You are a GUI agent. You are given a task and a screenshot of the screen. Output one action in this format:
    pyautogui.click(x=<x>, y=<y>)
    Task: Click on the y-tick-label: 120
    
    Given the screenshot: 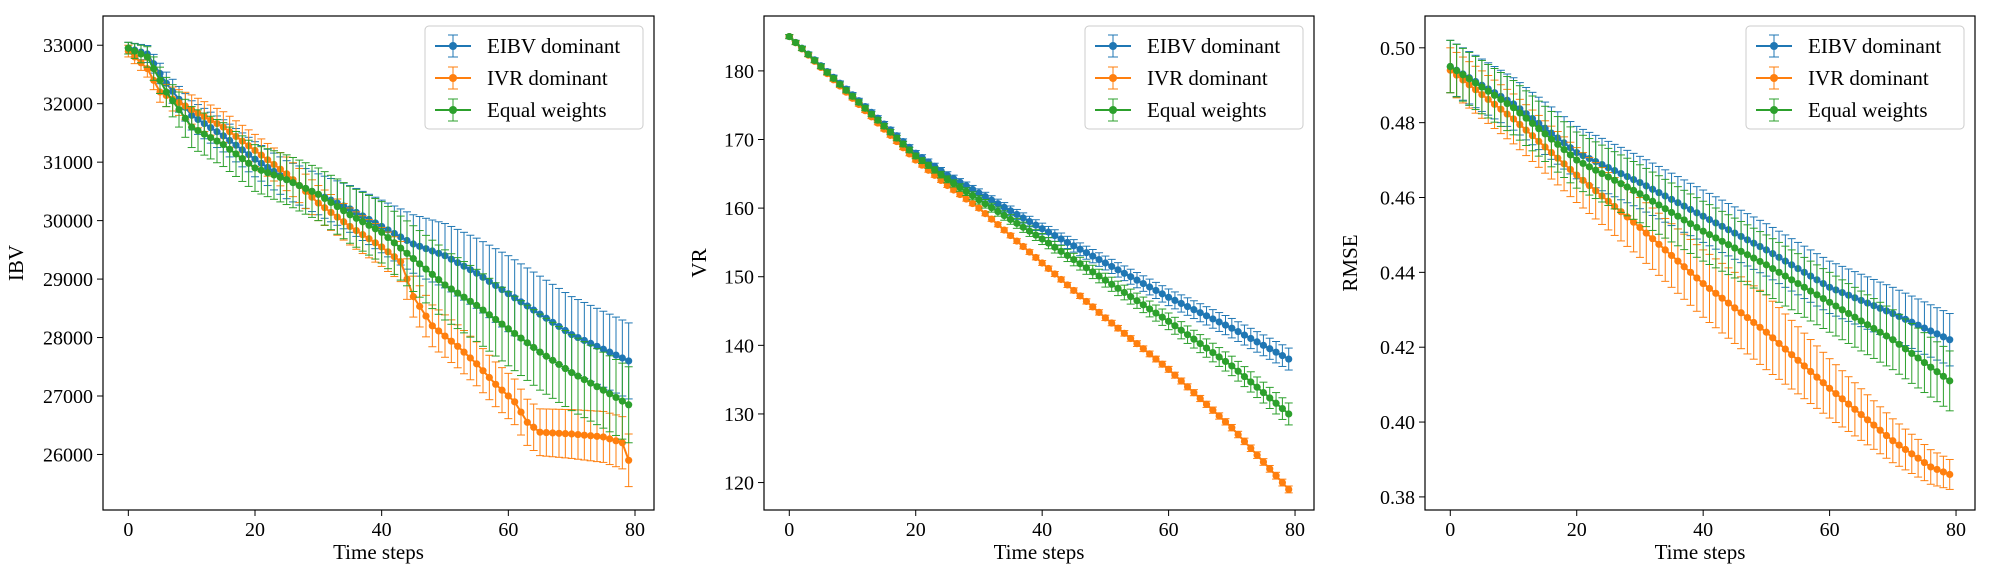 What is the action you would take?
    pyautogui.click(x=739, y=484)
    